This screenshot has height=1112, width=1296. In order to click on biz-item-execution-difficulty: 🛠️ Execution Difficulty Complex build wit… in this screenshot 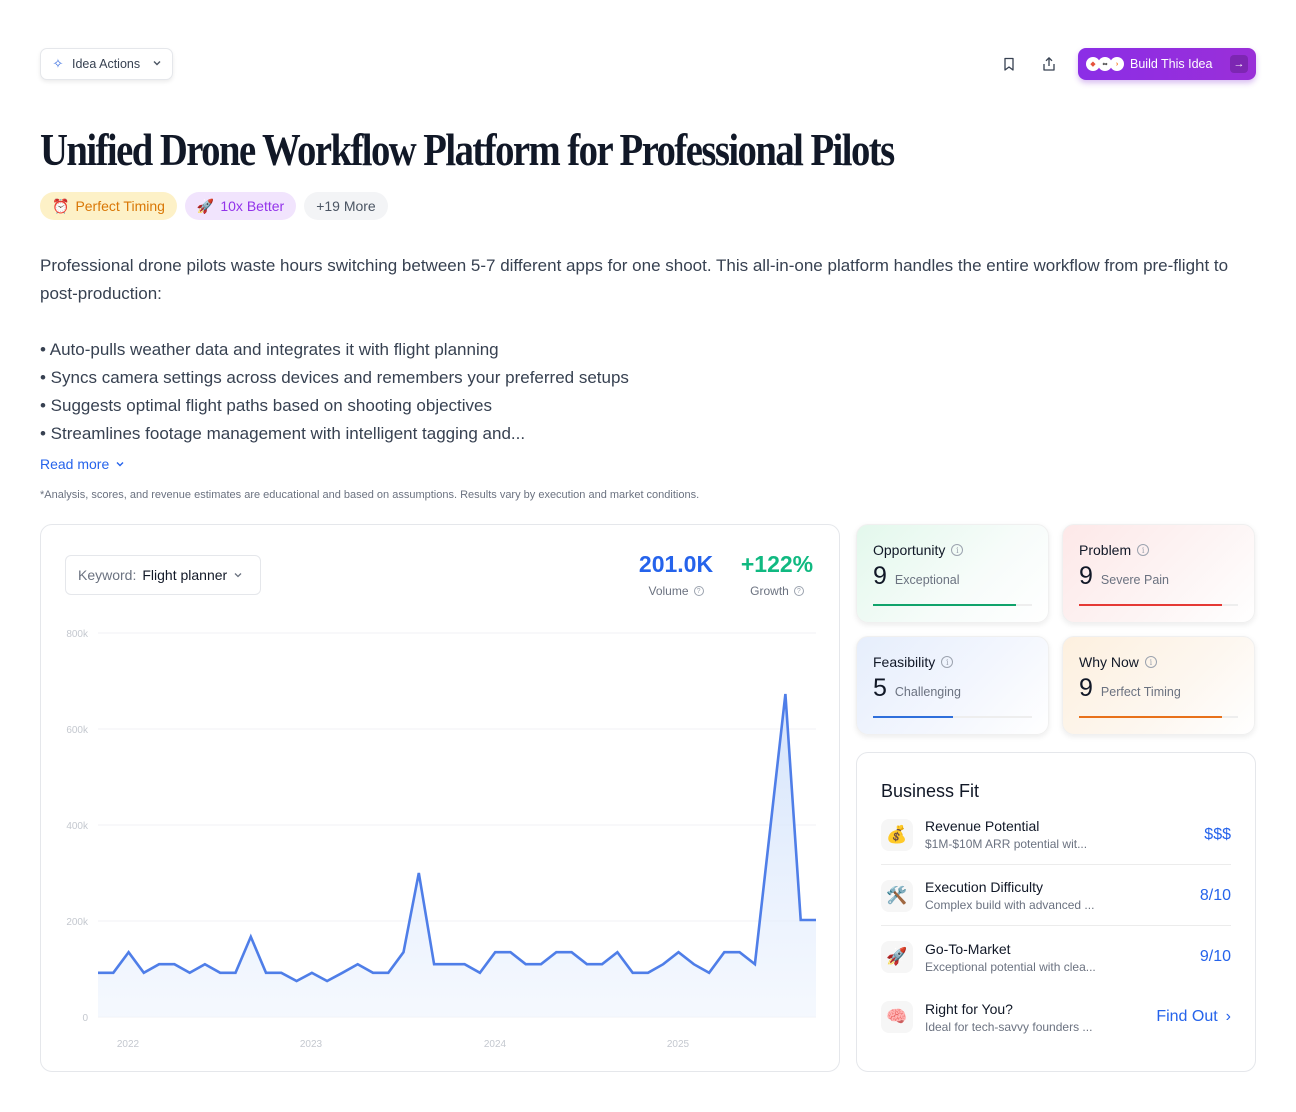, I will do `click(1056, 896)`.